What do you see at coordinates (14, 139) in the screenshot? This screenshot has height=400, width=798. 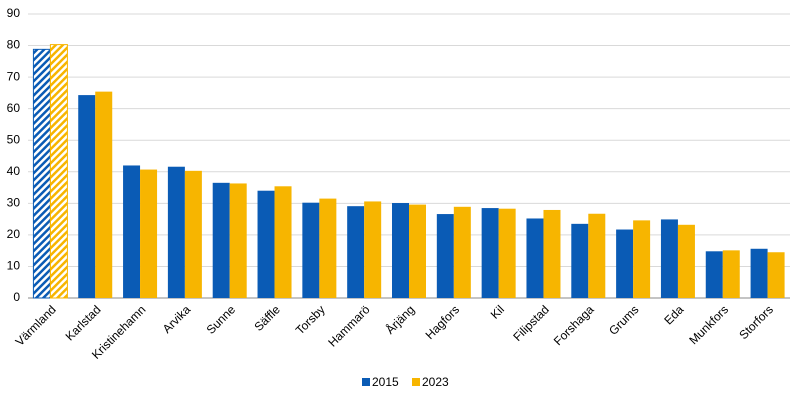 I see `y-tick-label: 50` at bounding box center [14, 139].